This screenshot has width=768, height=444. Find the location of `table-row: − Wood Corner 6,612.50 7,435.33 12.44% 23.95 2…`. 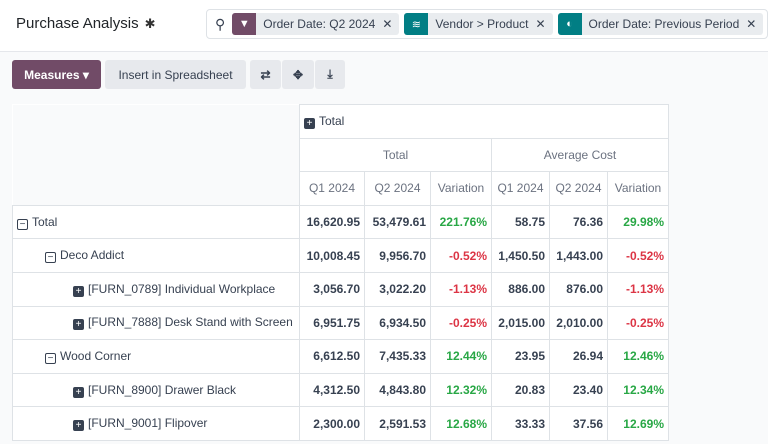

table-row: − Wood Corner 6,612.50 7,435.33 12.44% 23.95 2… is located at coordinates (340, 356).